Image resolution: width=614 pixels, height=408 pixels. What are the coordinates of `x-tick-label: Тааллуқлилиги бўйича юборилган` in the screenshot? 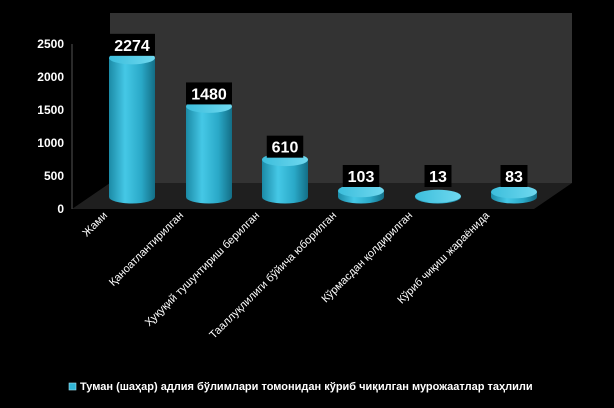 It's located at (273, 276).